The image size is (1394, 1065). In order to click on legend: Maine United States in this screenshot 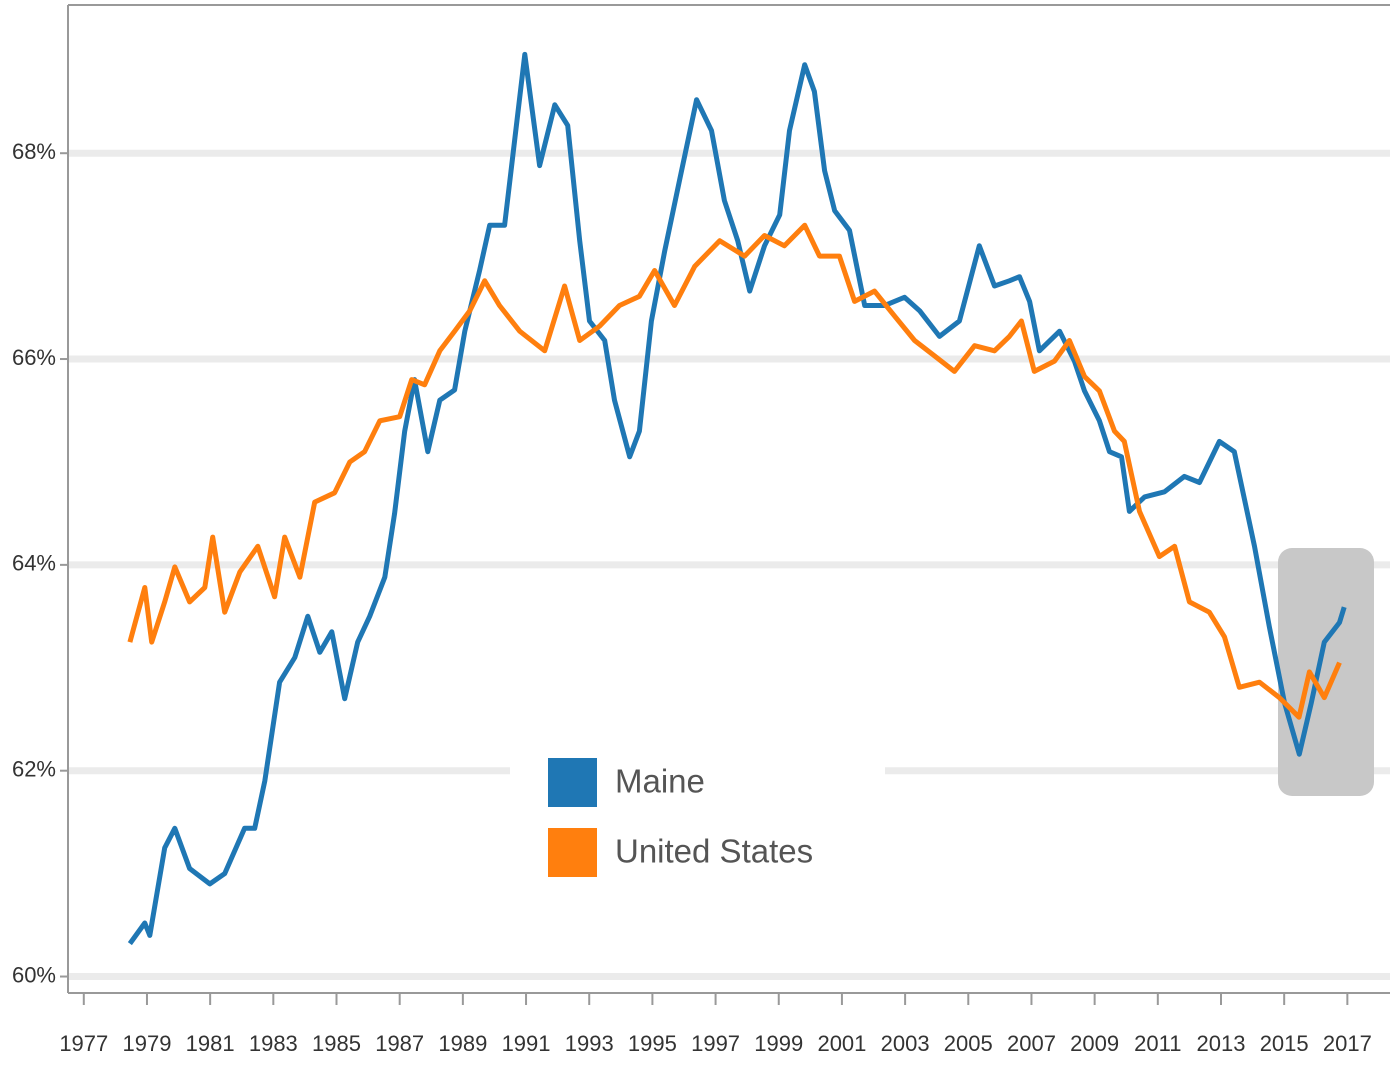, I will do `click(697, 822)`.